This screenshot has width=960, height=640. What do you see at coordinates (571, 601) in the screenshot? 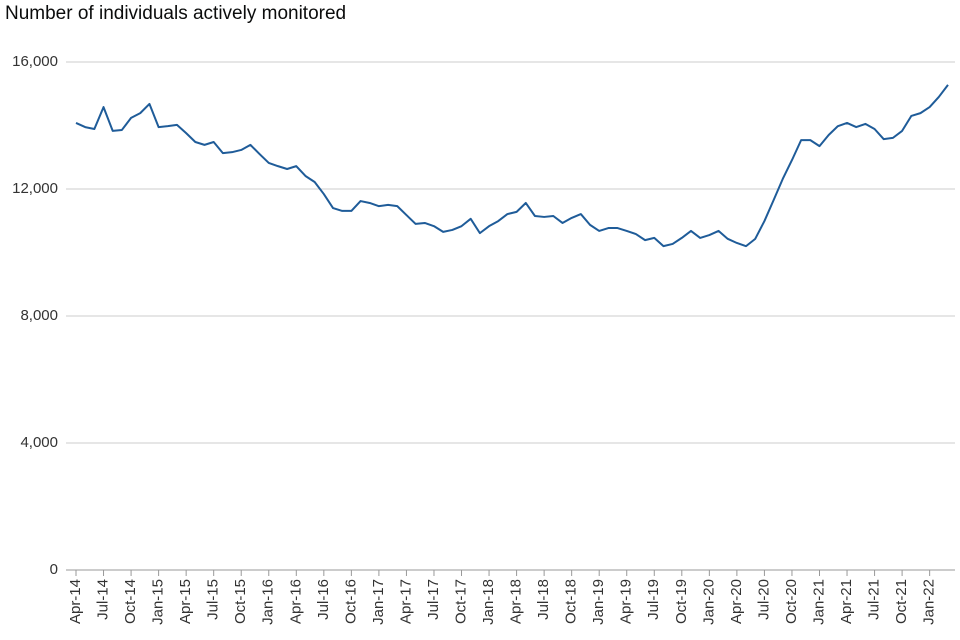
I see `x-tick-label: Oct-18` at bounding box center [571, 601].